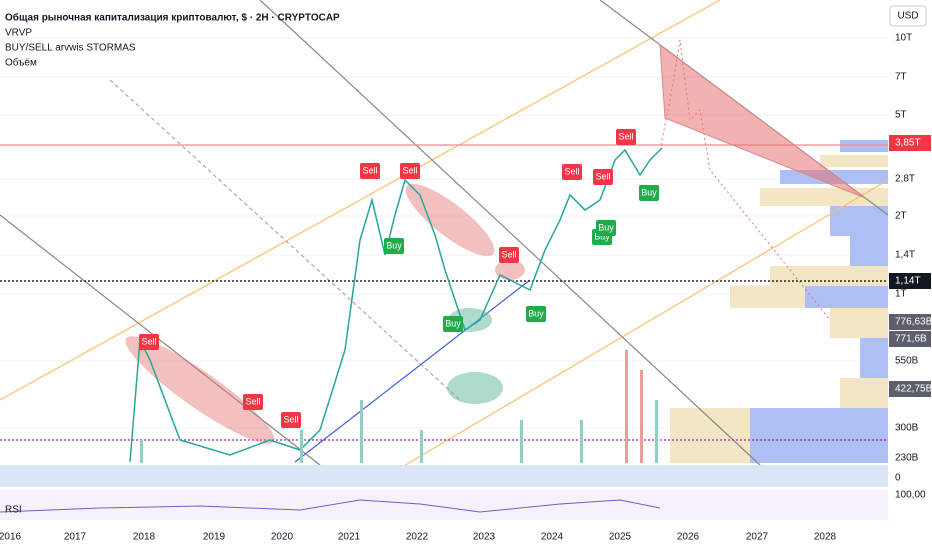 This screenshot has height=550, width=932. I want to click on currency: USD, so click(907, 16).